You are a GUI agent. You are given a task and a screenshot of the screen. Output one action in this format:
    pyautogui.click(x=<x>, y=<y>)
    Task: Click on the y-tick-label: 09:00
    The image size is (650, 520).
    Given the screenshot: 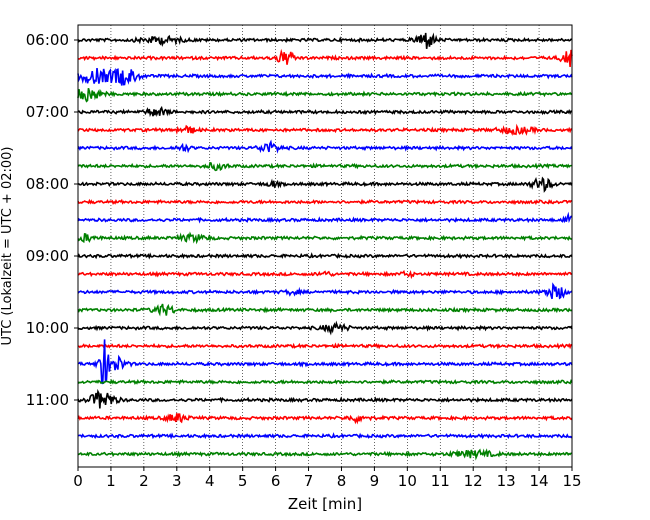 What is the action you would take?
    pyautogui.click(x=47, y=256)
    